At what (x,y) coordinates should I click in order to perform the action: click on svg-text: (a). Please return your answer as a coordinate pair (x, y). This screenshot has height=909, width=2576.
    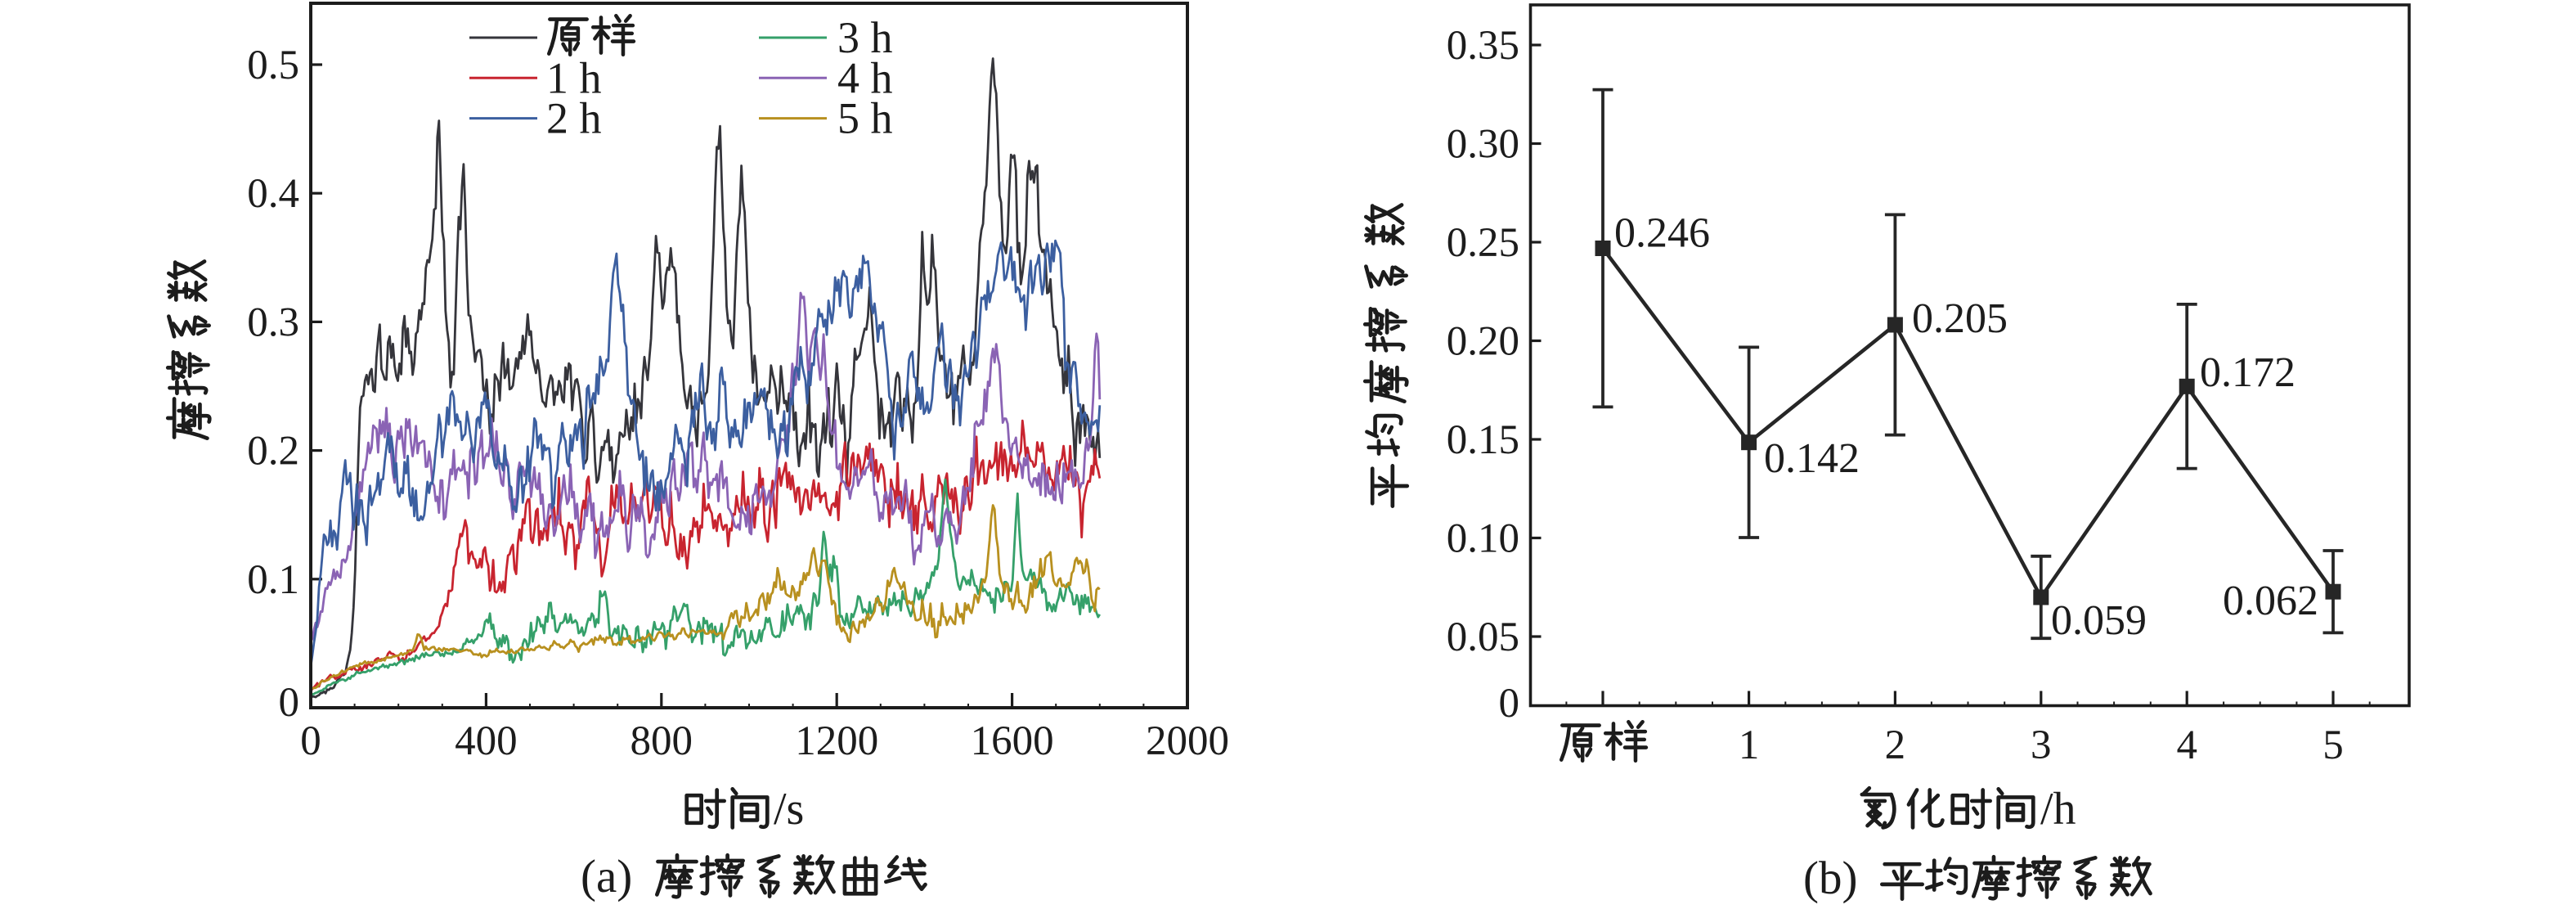
    Looking at the image, I should click on (606, 877).